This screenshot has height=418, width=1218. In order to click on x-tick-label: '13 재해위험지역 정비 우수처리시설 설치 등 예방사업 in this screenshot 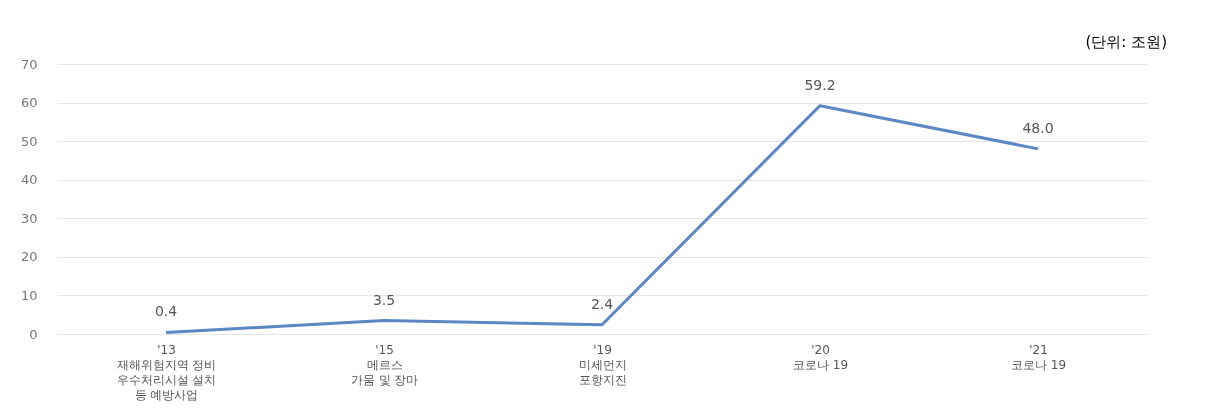, I will do `click(166, 372)`.